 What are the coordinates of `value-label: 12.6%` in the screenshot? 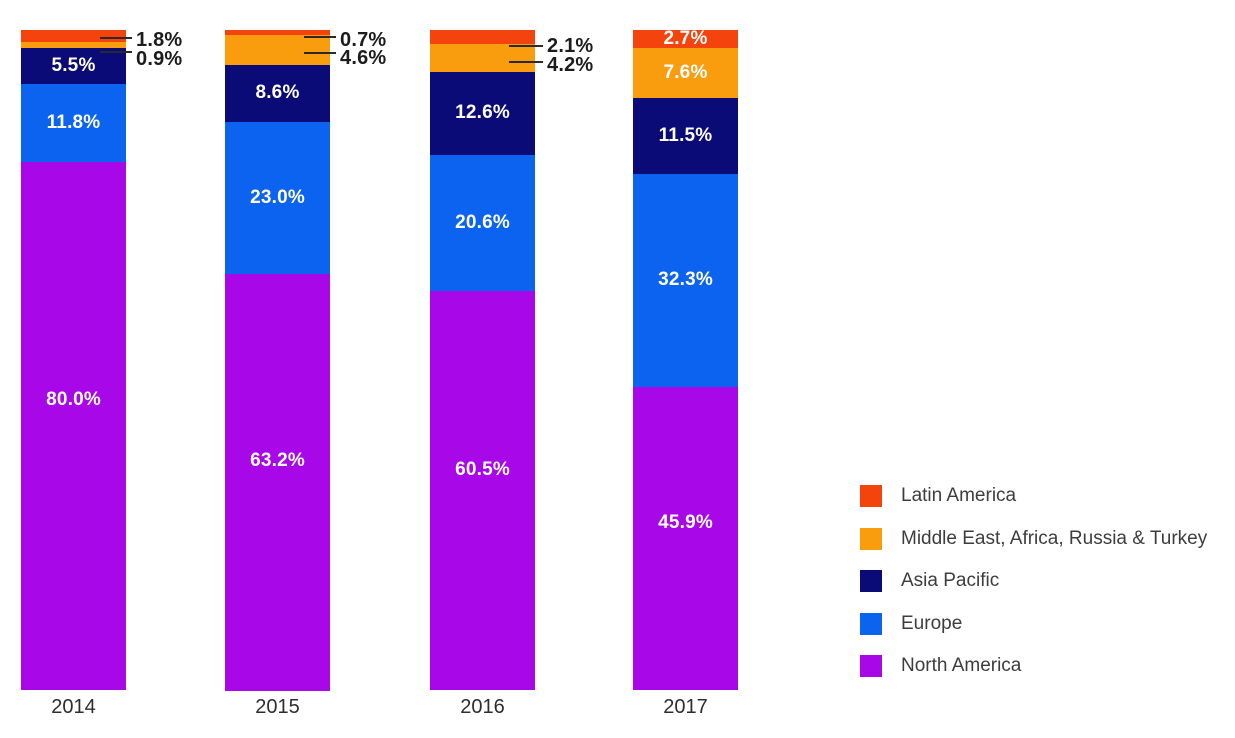 It's located at (482, 113).